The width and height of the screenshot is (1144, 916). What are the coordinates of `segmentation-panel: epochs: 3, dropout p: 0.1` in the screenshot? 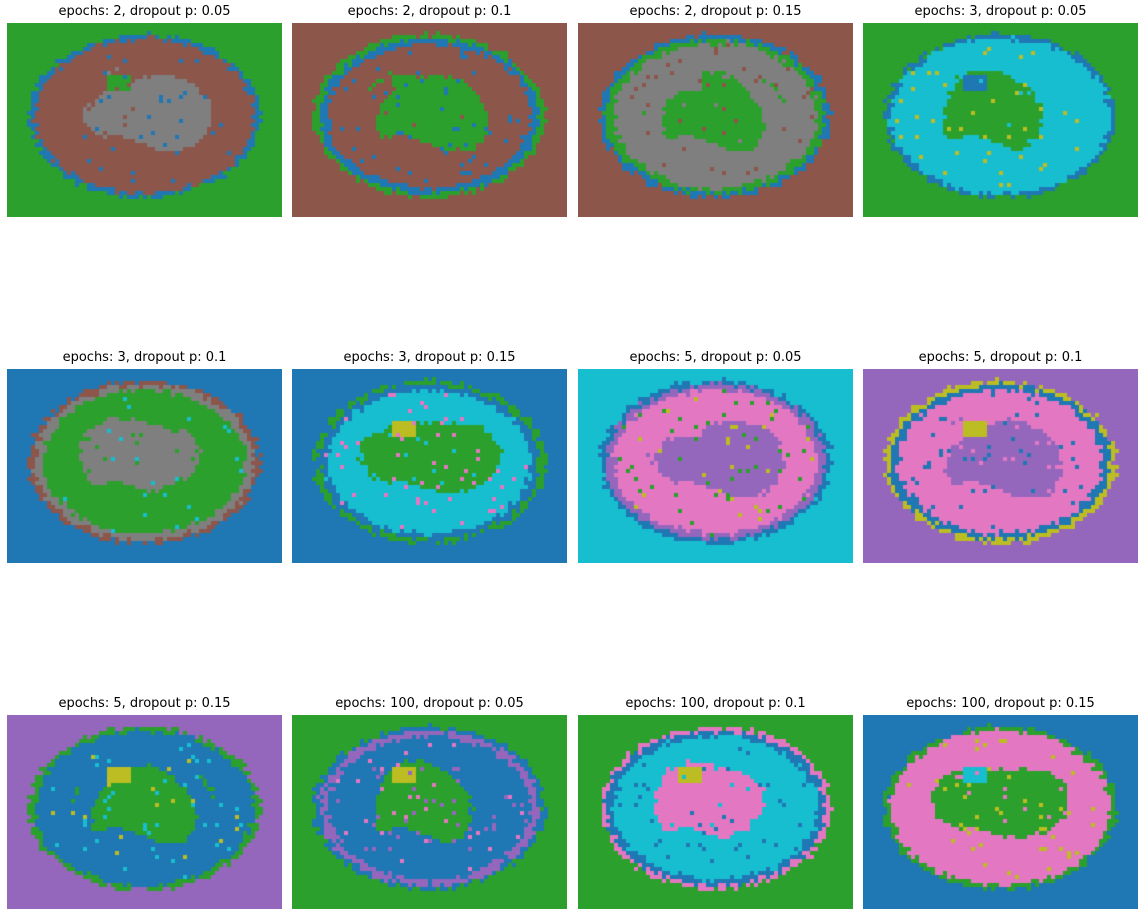 It's located at (144, 455).